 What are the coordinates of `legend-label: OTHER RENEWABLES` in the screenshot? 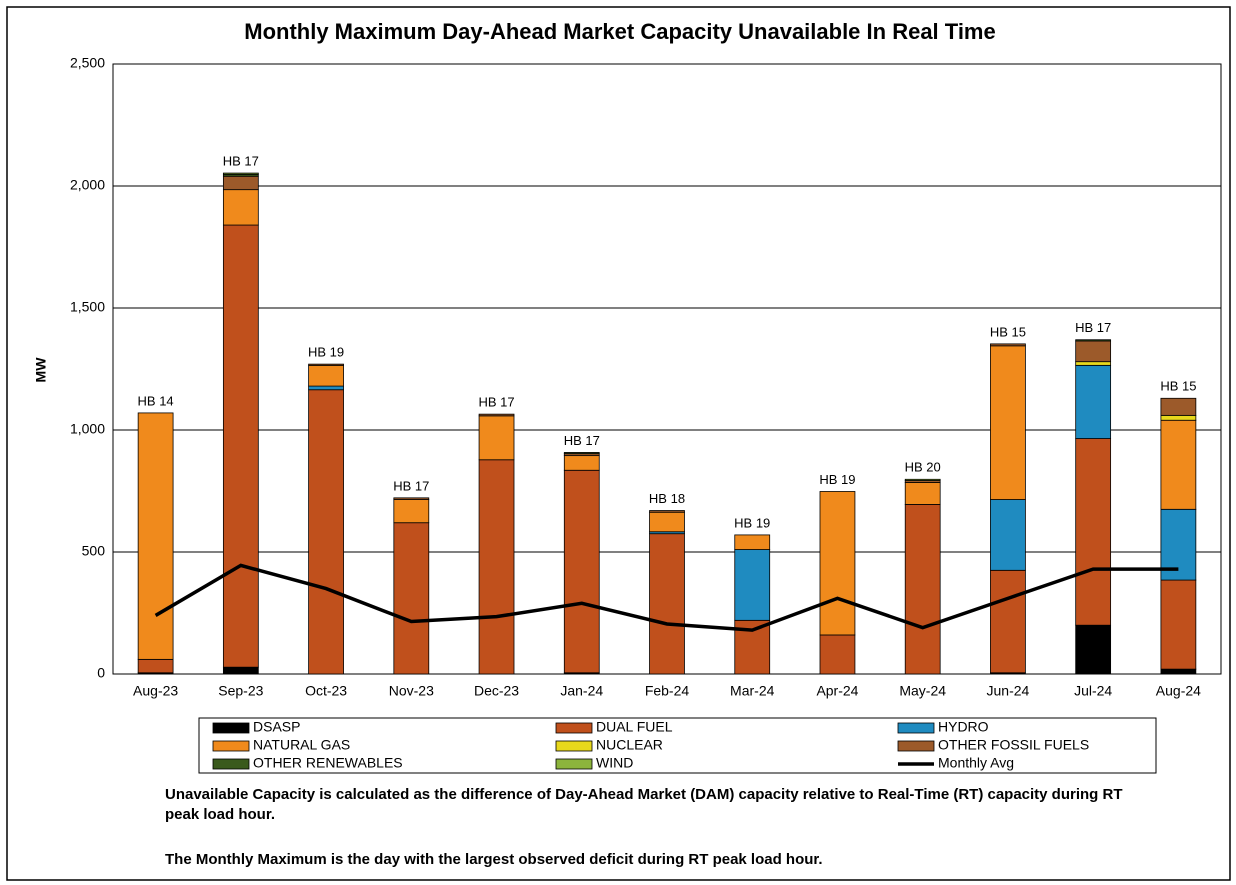 It's located at (328, 763).